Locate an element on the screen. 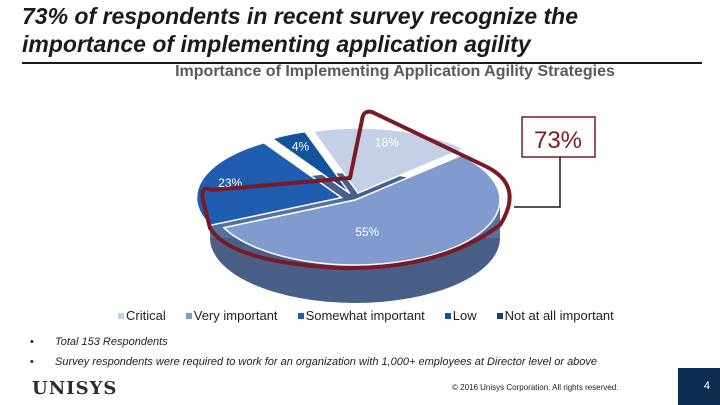  pie-label-low: 4% is located at coordinates (301, 146).